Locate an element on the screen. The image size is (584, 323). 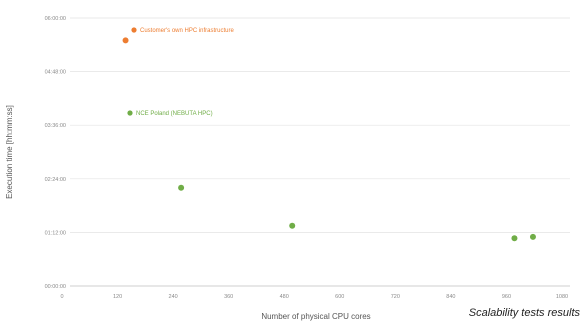
x-tick-label: 360 is located at coordinates (228, 297).